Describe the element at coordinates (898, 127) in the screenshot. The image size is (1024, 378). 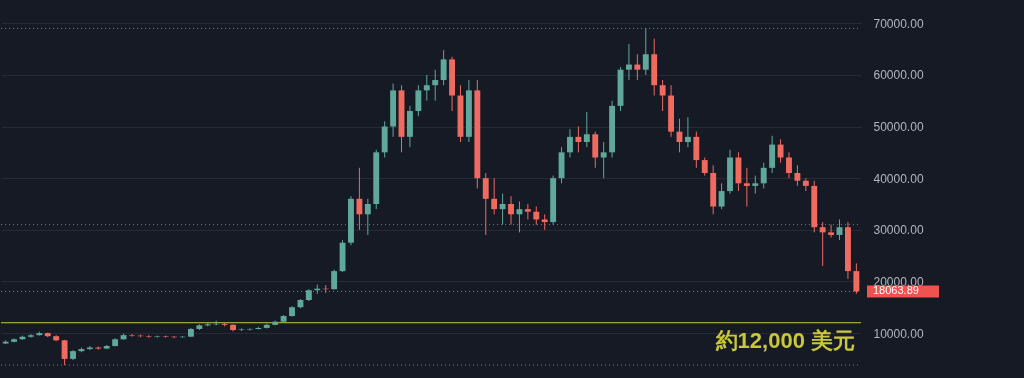
I see `y-tick-label: 50000.00` at that location.